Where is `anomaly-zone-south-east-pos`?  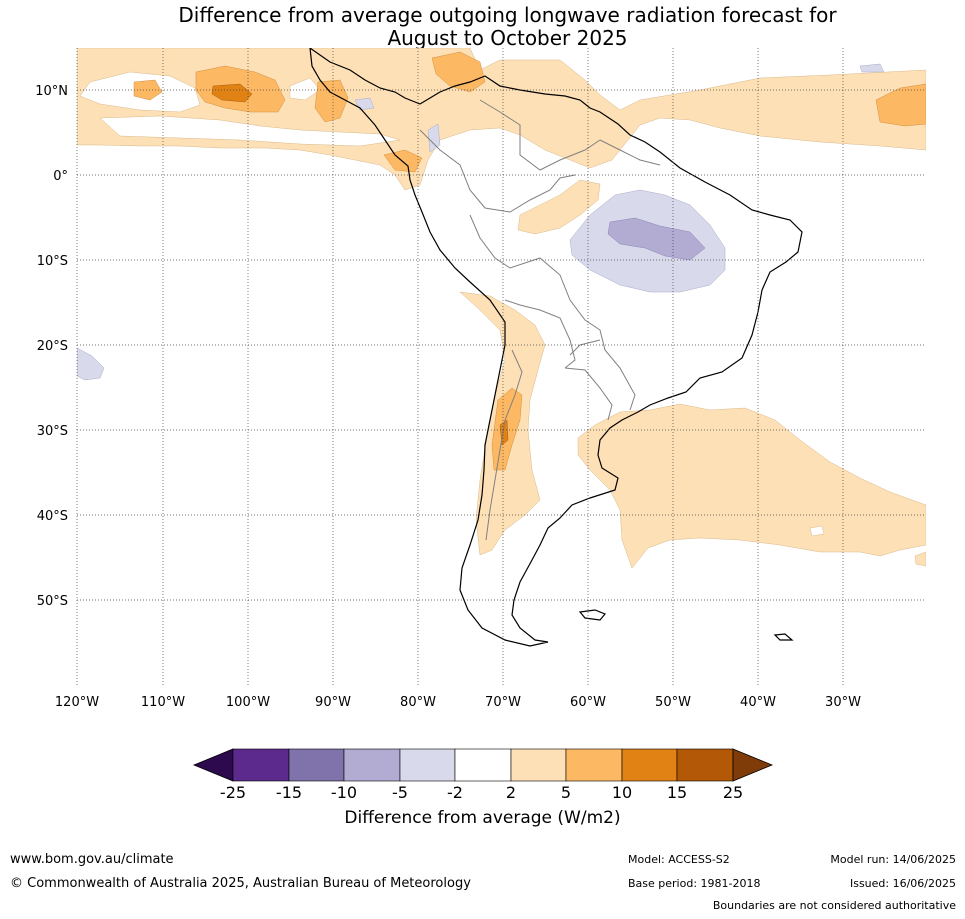
anomaly-zone-south-east-pos is located at coordinates (920, 559).